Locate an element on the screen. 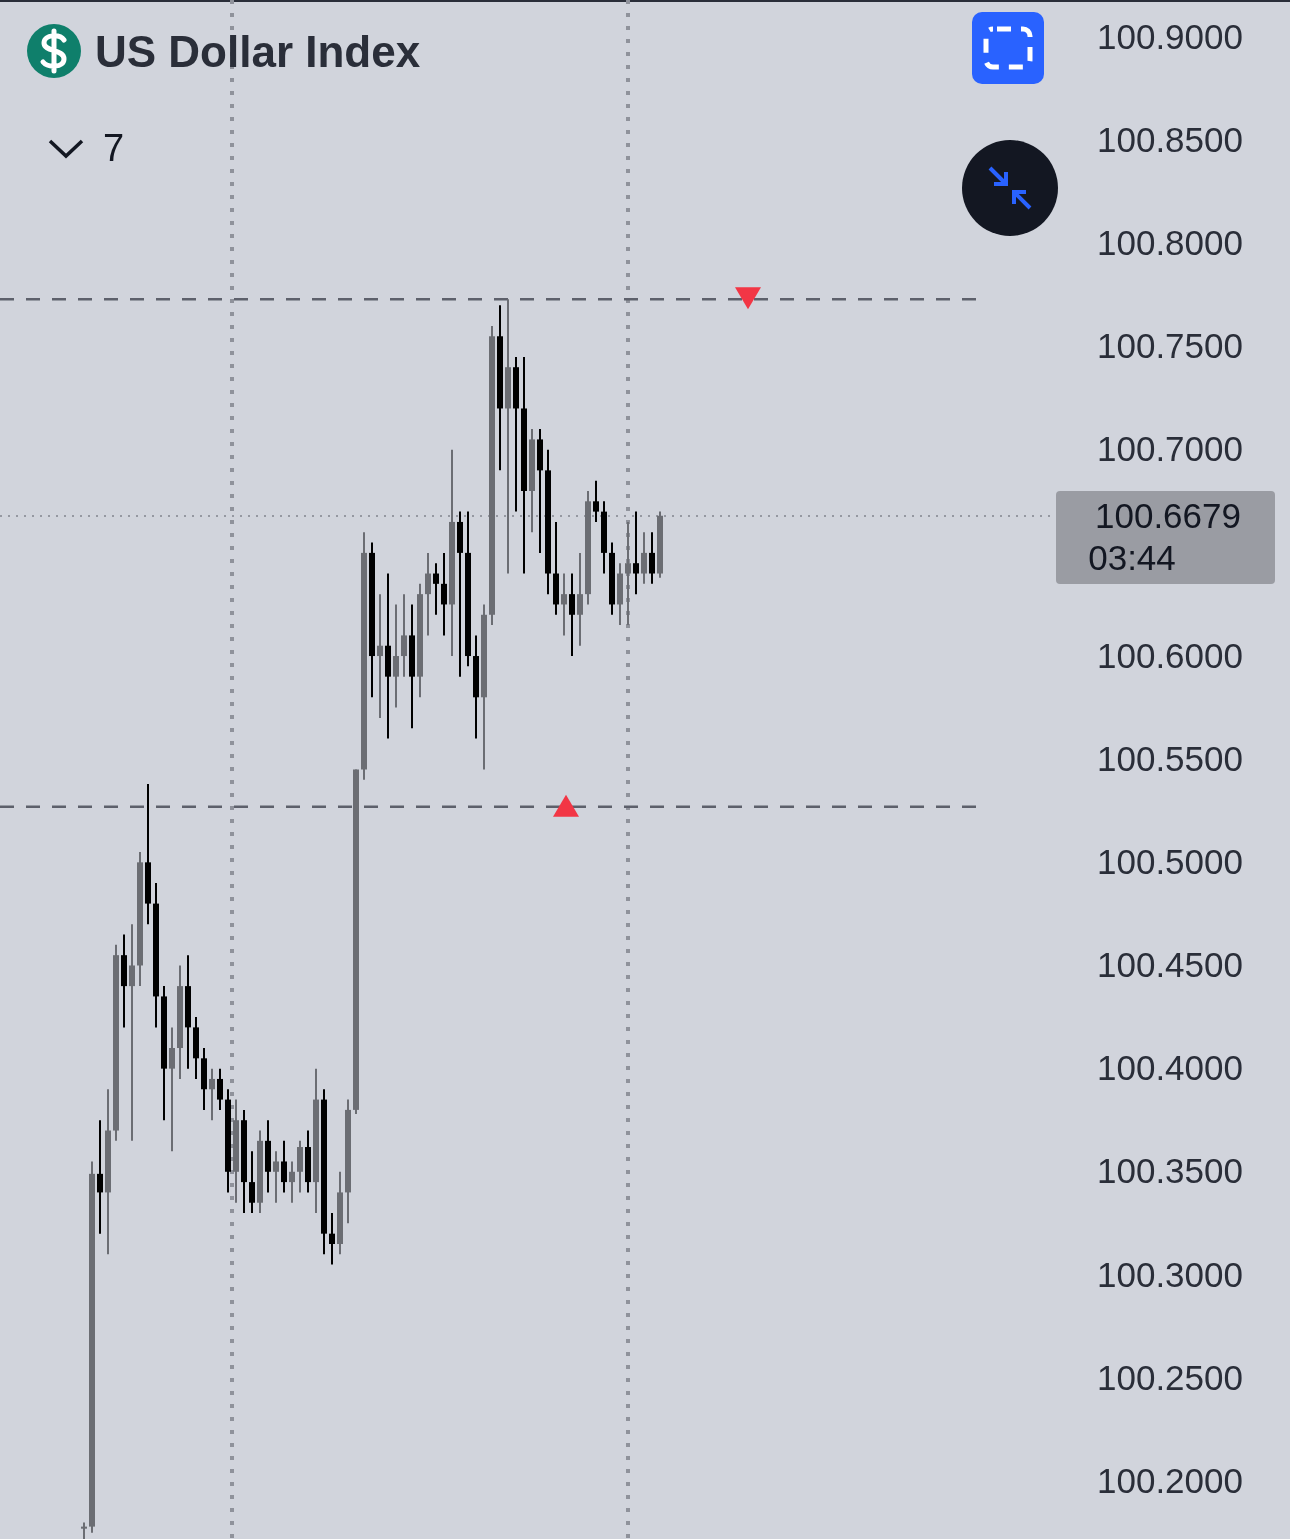  text: 03:44 is located at coordinates (1132, 557).